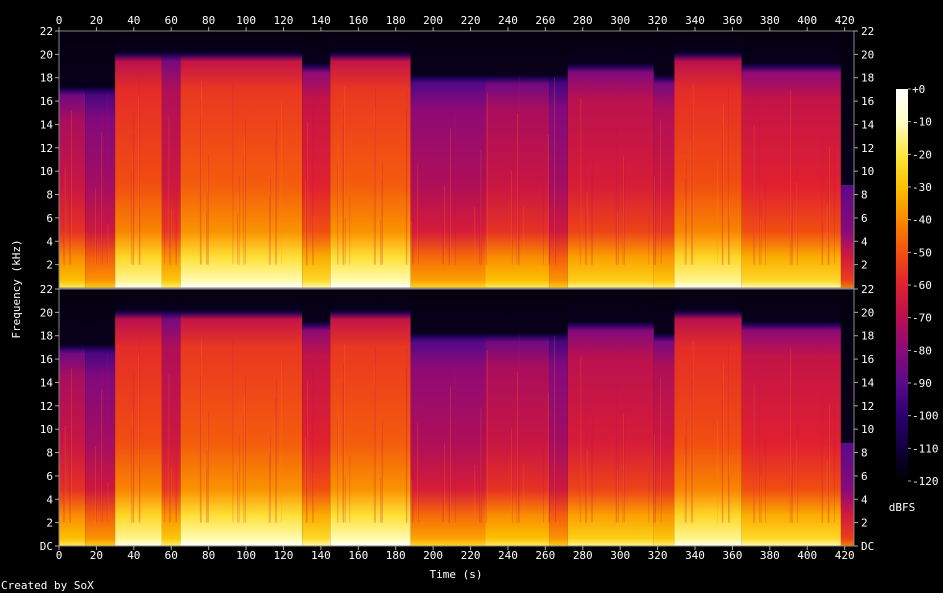 The image size is (943, 593). I want to click on y-tick-label-right: DC, so click(867, 546).